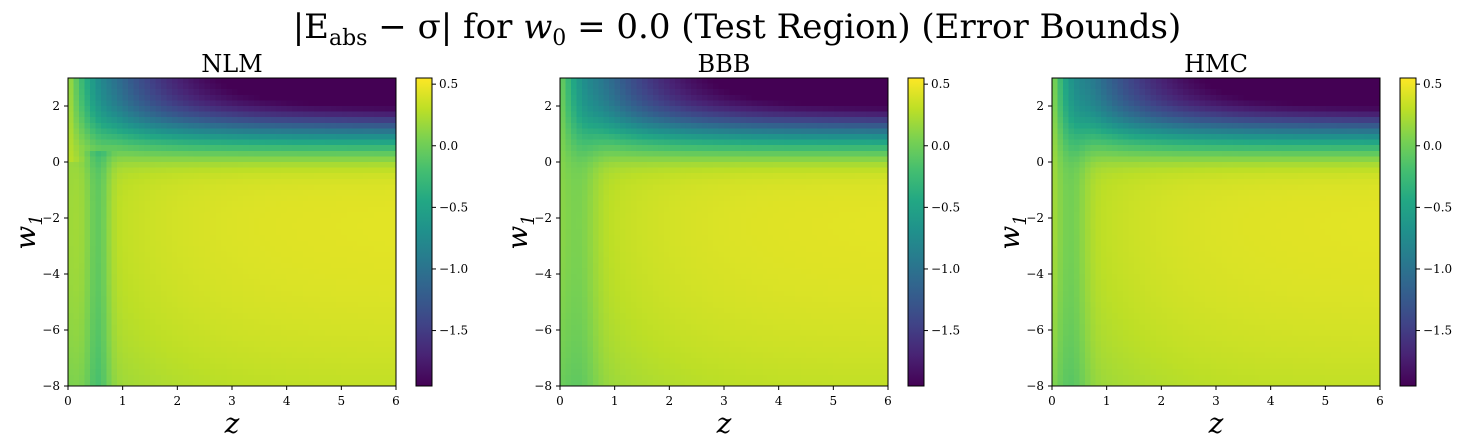 The width and height of the screenshot is (1464, 448). I want to click on subplot-title: NLM, so click(232, 64).